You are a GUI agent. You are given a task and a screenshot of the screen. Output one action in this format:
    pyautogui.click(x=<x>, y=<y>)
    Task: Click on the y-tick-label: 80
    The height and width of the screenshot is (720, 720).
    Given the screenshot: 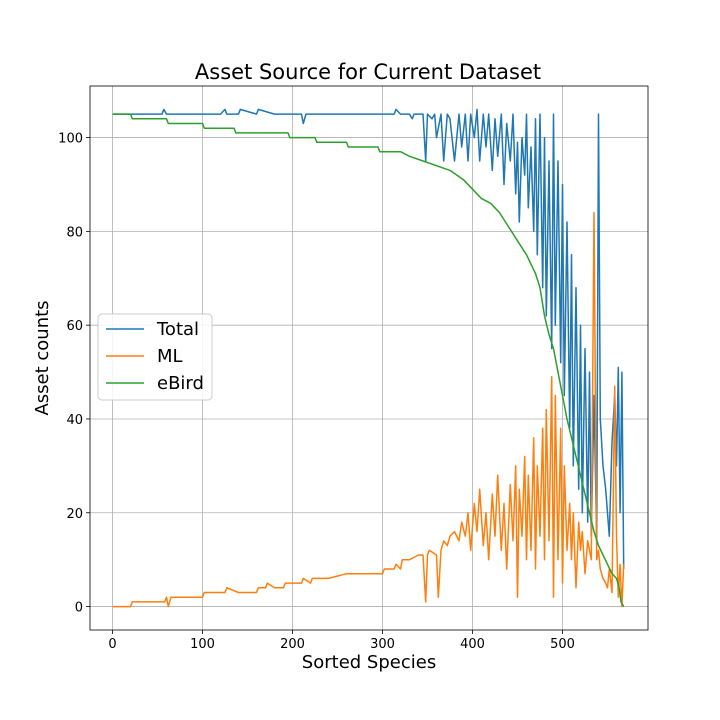 What is the action you would take?
    pyautogui.click(x=74, y=232)
    